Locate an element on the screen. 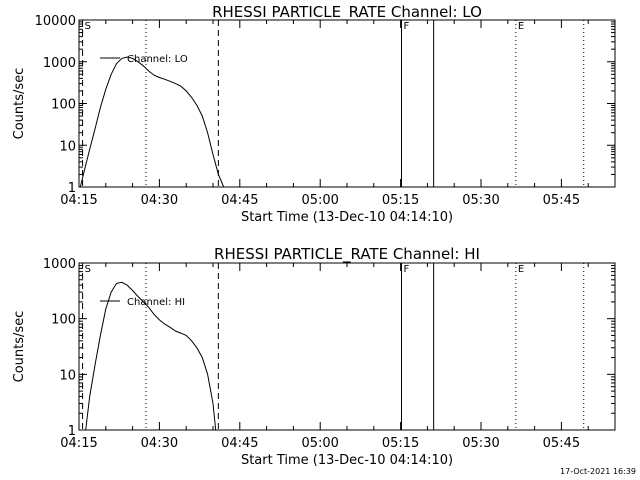 The image size is (640, 480). footer-timestamp: 17-Oct-2021 16:39 is located at coordinates (598, 471).